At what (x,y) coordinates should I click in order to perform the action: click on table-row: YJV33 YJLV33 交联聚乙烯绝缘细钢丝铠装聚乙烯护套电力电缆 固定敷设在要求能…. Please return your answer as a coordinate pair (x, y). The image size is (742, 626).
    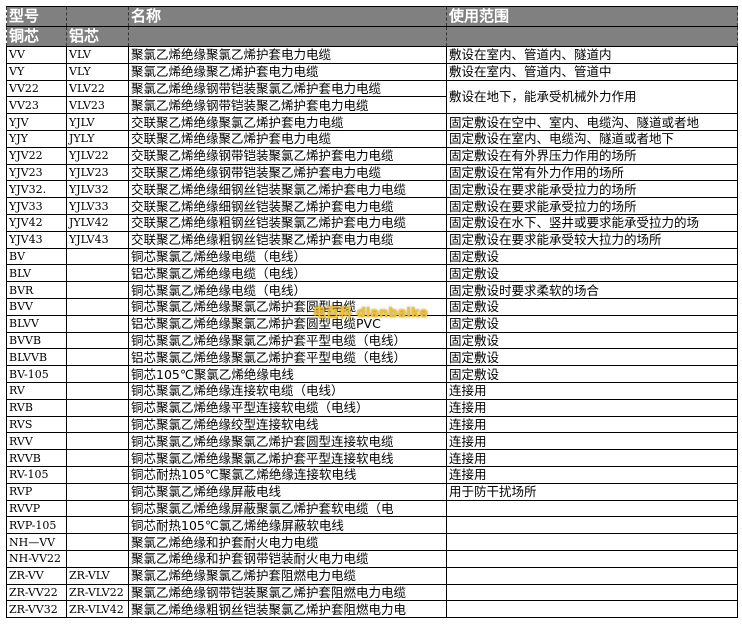
    Looking at the image, I should click on (372, 206).